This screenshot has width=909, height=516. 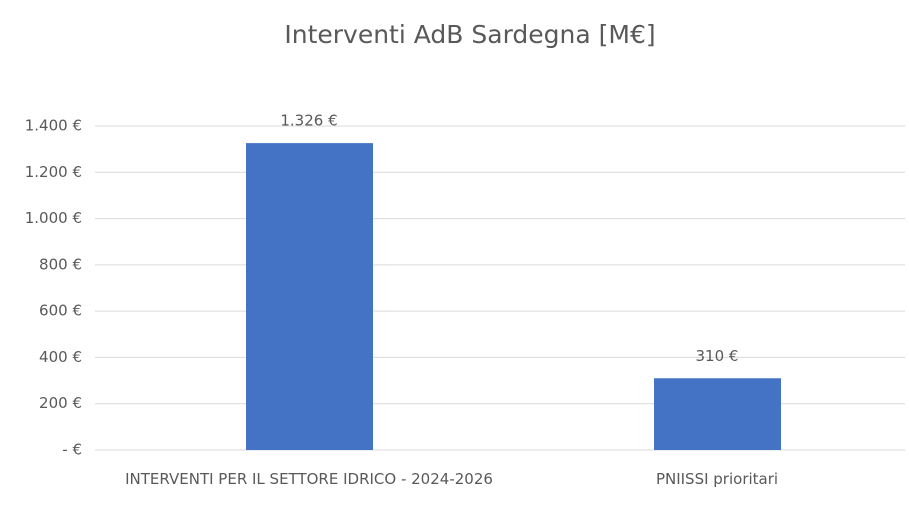 What do you see at coordinates (469, 34) in the screenshot?
I see `chart-title: Interventi AdB Sardegna [M€]` at bounding box center [469, 34].